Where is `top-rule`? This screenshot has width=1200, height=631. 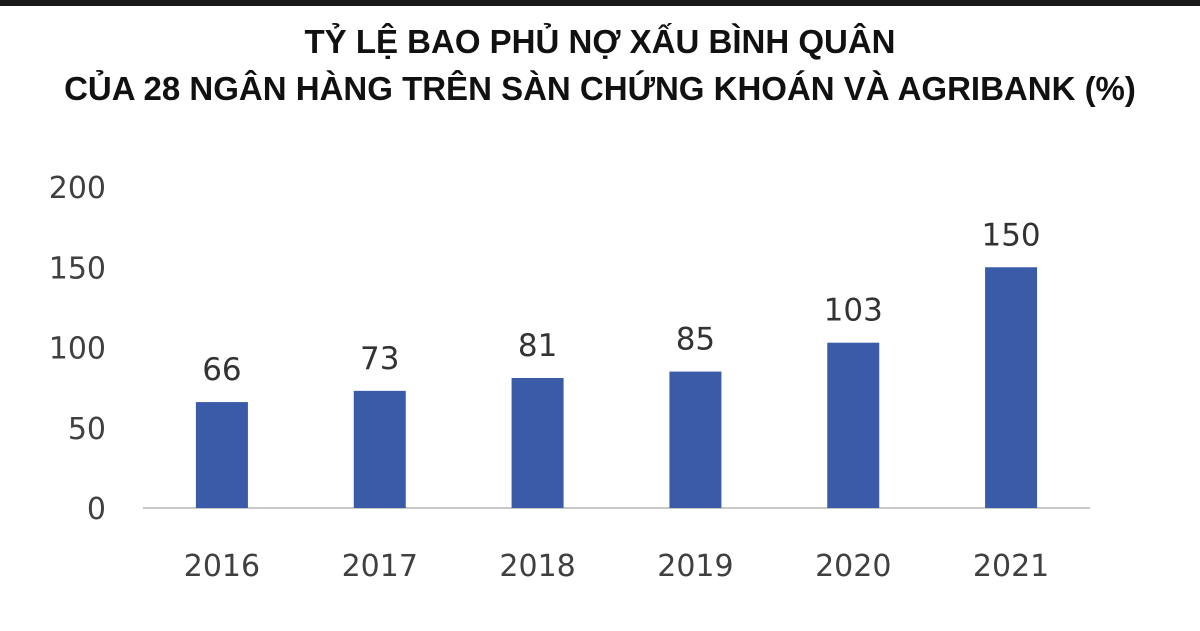
top-rule is located at coordinates (600, 3).